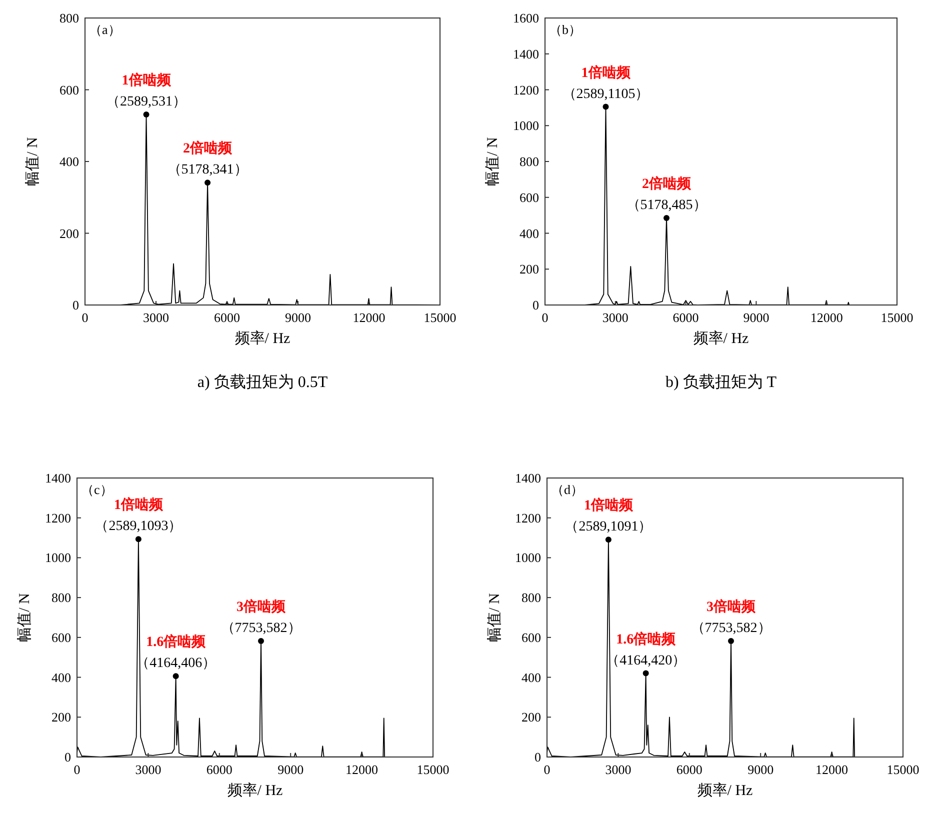  Describe the element at coordinates (262, 382) in the screenshot. I see `text: a) 负载扭矩为 0.5T` at that location.